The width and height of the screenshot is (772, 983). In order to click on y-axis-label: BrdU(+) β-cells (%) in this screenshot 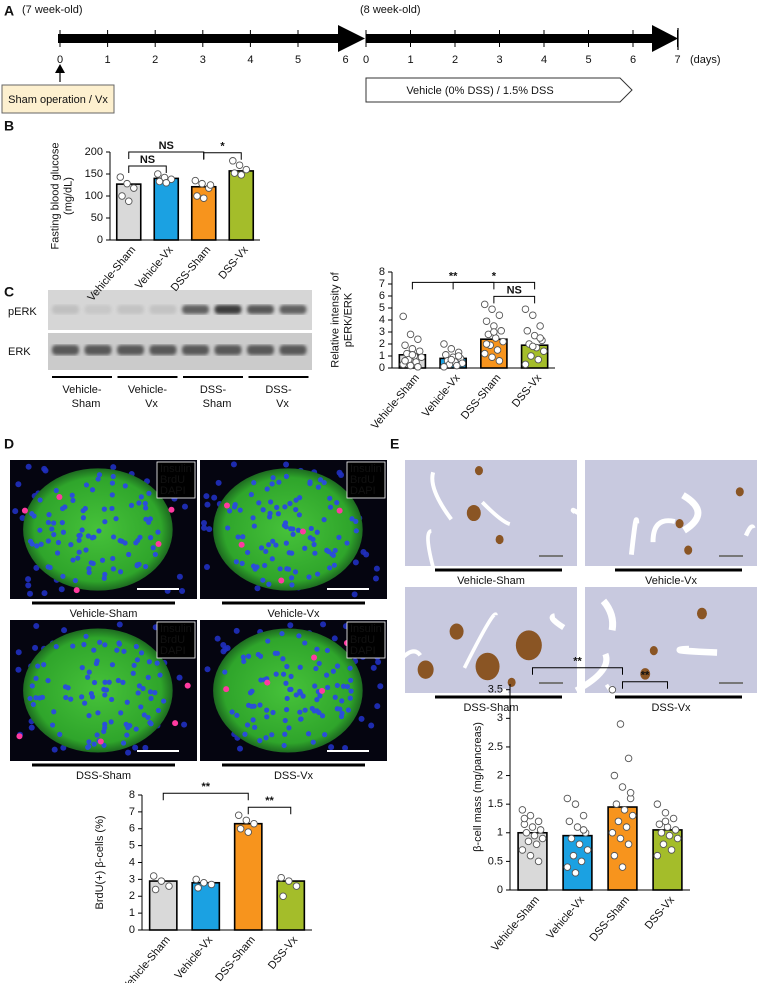, I will do `click(100, 862)`.